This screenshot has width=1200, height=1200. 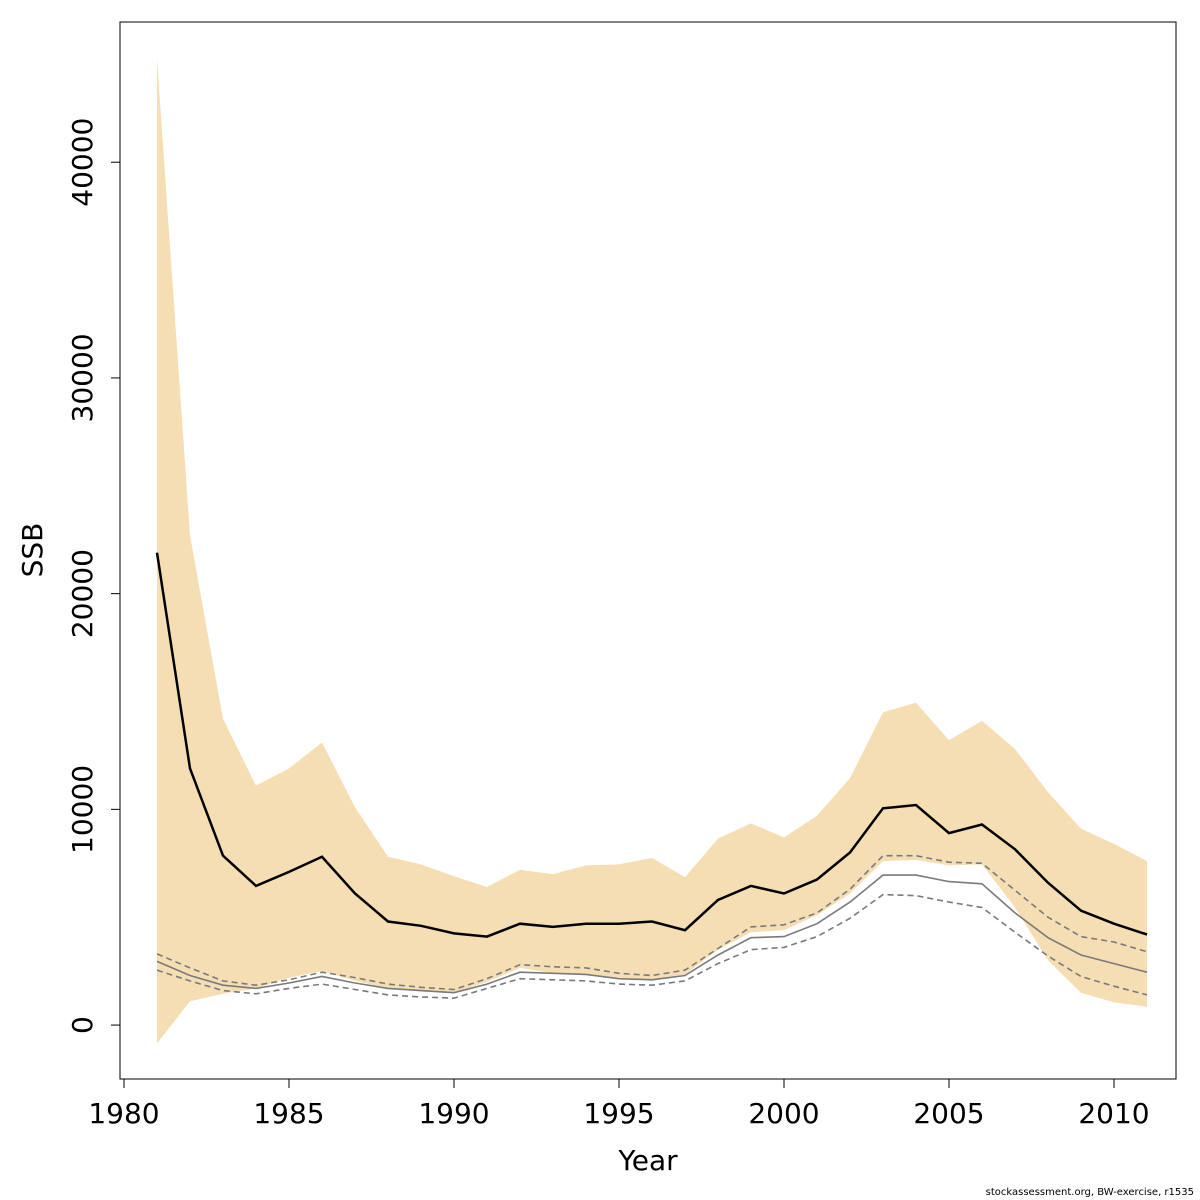 I want to click on x-tick-label: 1995, so click(x=618, y=1113).